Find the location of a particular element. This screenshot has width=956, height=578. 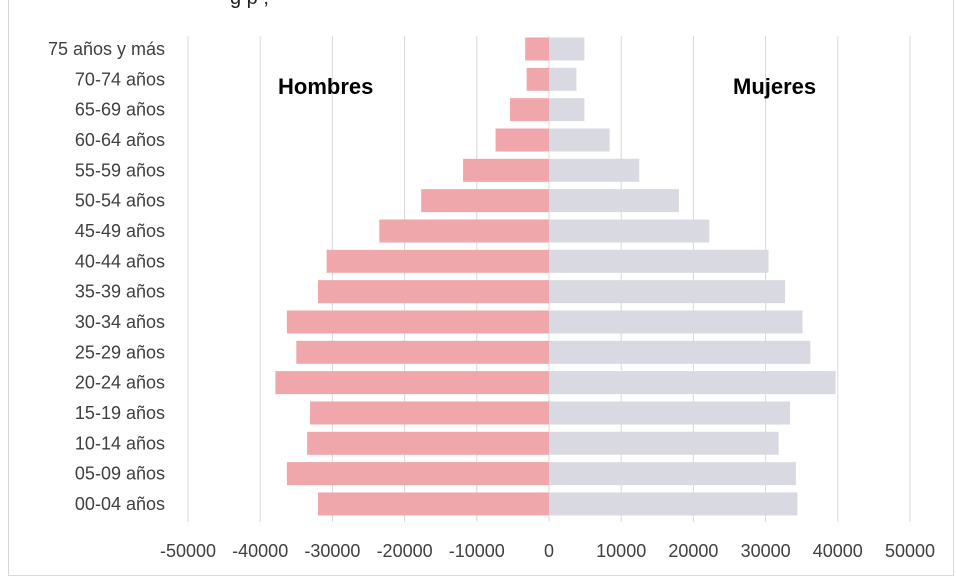

annotation-mujeres: Mujeres is located at coordinates (774, 86).